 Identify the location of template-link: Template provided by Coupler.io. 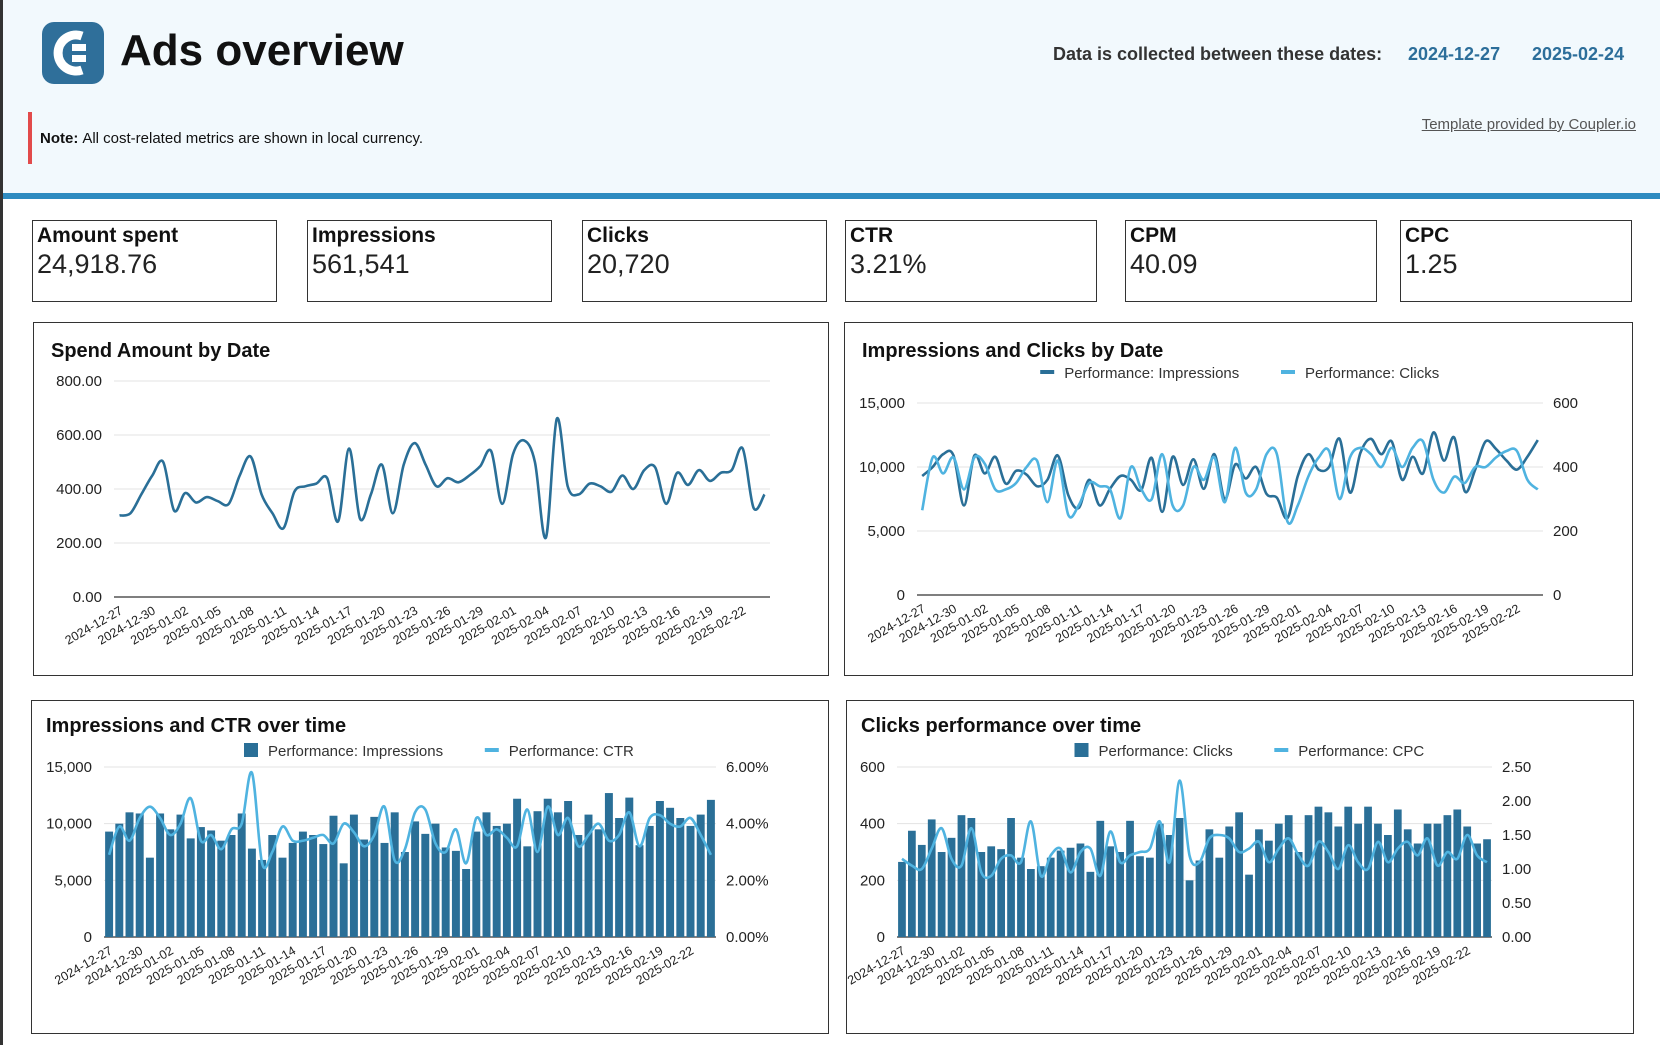
(1528, 124).